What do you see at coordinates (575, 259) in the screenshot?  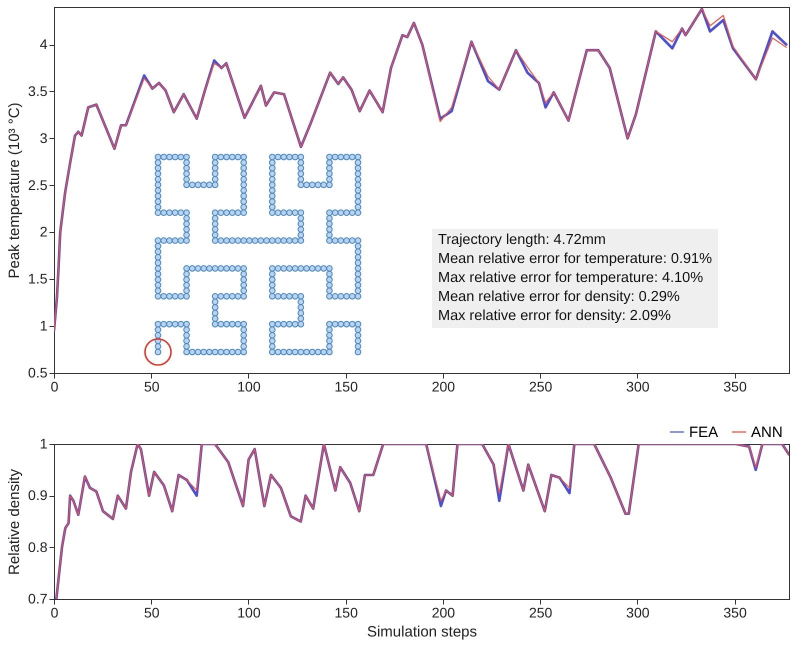 I see `annotation: Mean relative error for temperature: 0.91%` at bounding box center [575, 259].